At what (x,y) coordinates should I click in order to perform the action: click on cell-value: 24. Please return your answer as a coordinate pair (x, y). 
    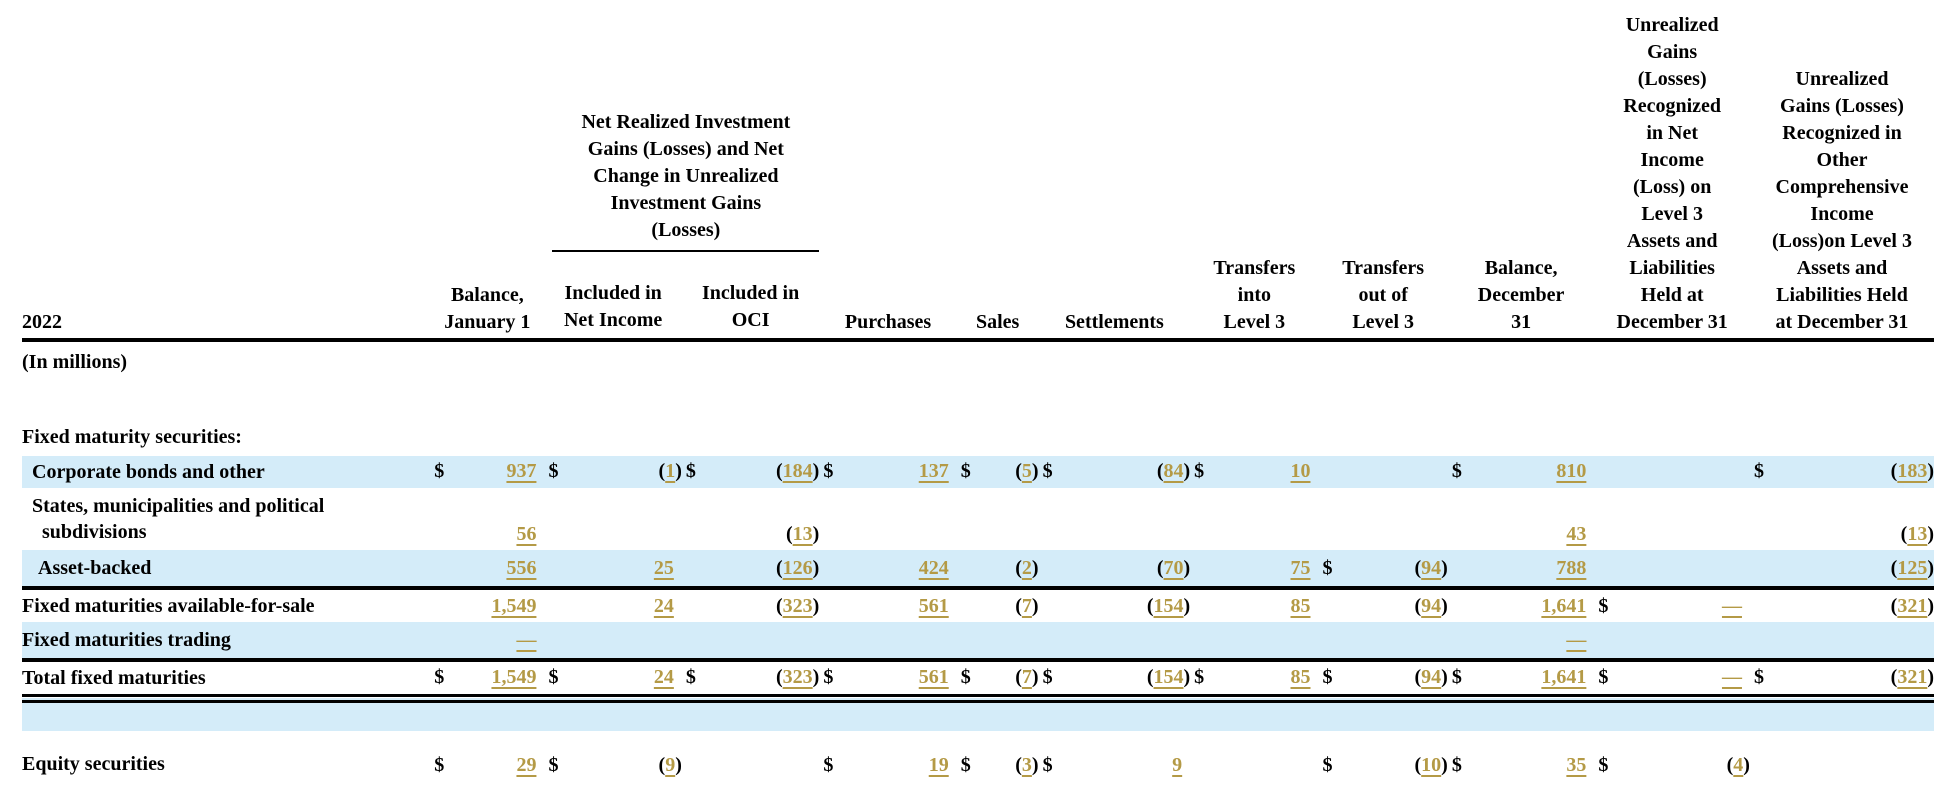
    Looking at the image, I should click on (628, 605).